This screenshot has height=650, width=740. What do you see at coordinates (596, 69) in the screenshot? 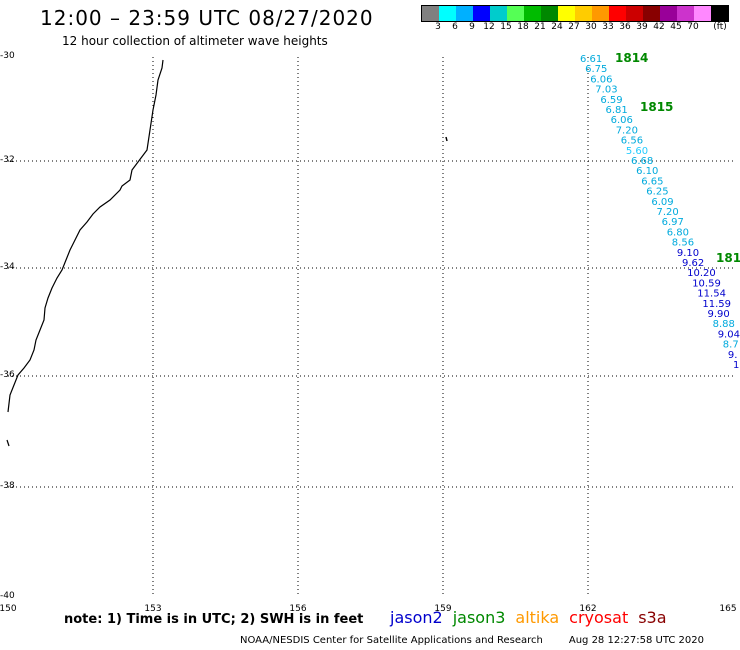
I see `wave-height-value: 6.75` at bounding box center [596, 69].